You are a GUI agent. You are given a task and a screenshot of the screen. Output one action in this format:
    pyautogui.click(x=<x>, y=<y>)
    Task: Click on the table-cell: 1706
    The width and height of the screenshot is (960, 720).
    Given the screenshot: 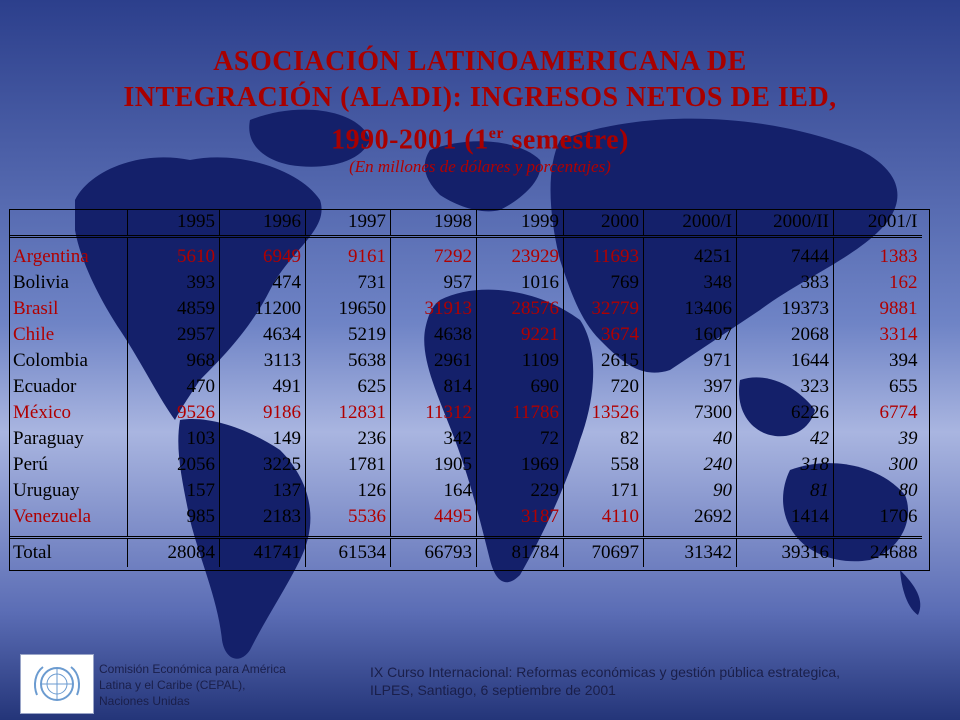 What is the action you would take?
    pyautogui.click(x=877, y=521)
    